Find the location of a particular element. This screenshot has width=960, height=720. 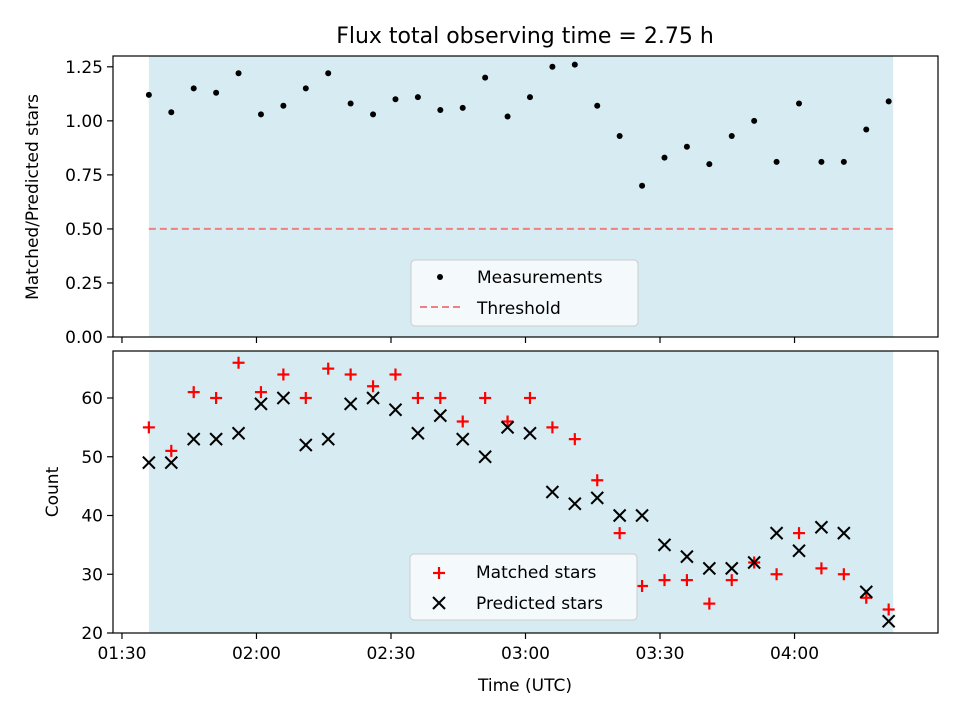

bottom-ytick-label: 50 is located at coordinates (92, 458).